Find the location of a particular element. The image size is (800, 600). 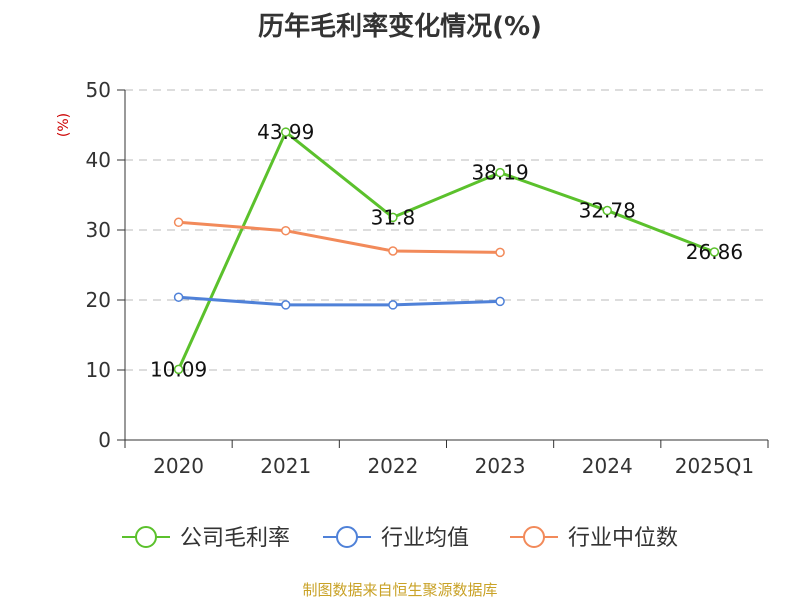

legend-label: 公司毛利率 is located at coordinates (235, 538).